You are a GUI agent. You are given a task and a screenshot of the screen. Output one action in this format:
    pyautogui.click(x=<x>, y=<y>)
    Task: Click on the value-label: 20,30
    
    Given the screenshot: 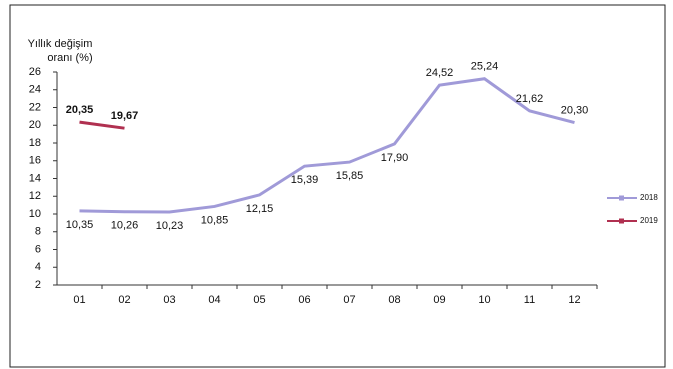 What is the action you would take?
    pyautogui.click(x=575, y=110)
    